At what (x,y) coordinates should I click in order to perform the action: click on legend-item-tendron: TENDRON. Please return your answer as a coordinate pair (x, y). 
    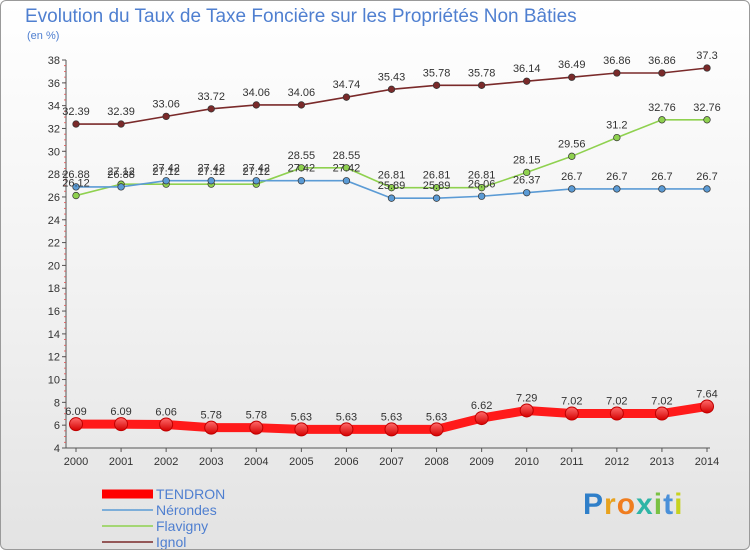
    Looking at the image, I should click on (163, 494).